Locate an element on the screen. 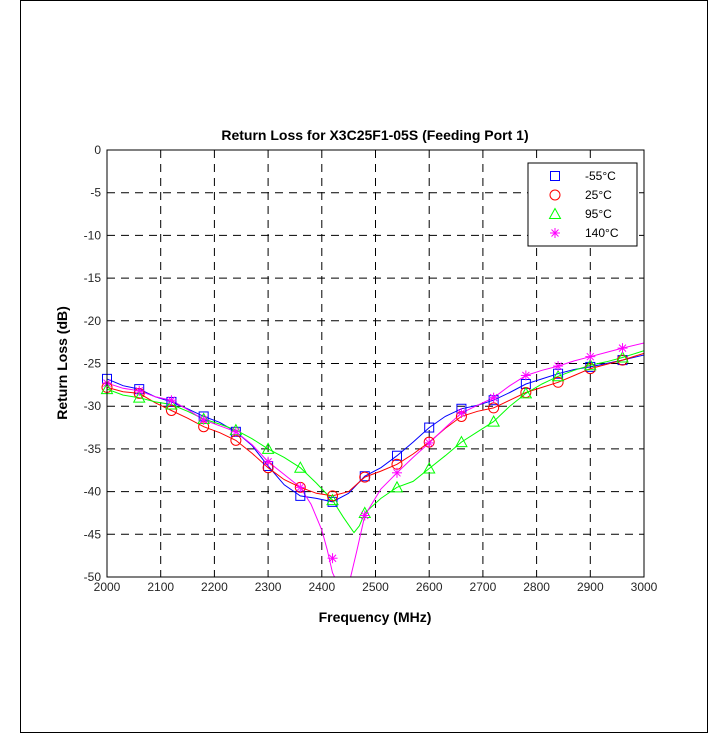 This screenshot has width=709, height=734. y-tick-label: -45 is located at coordinates (93, 534).